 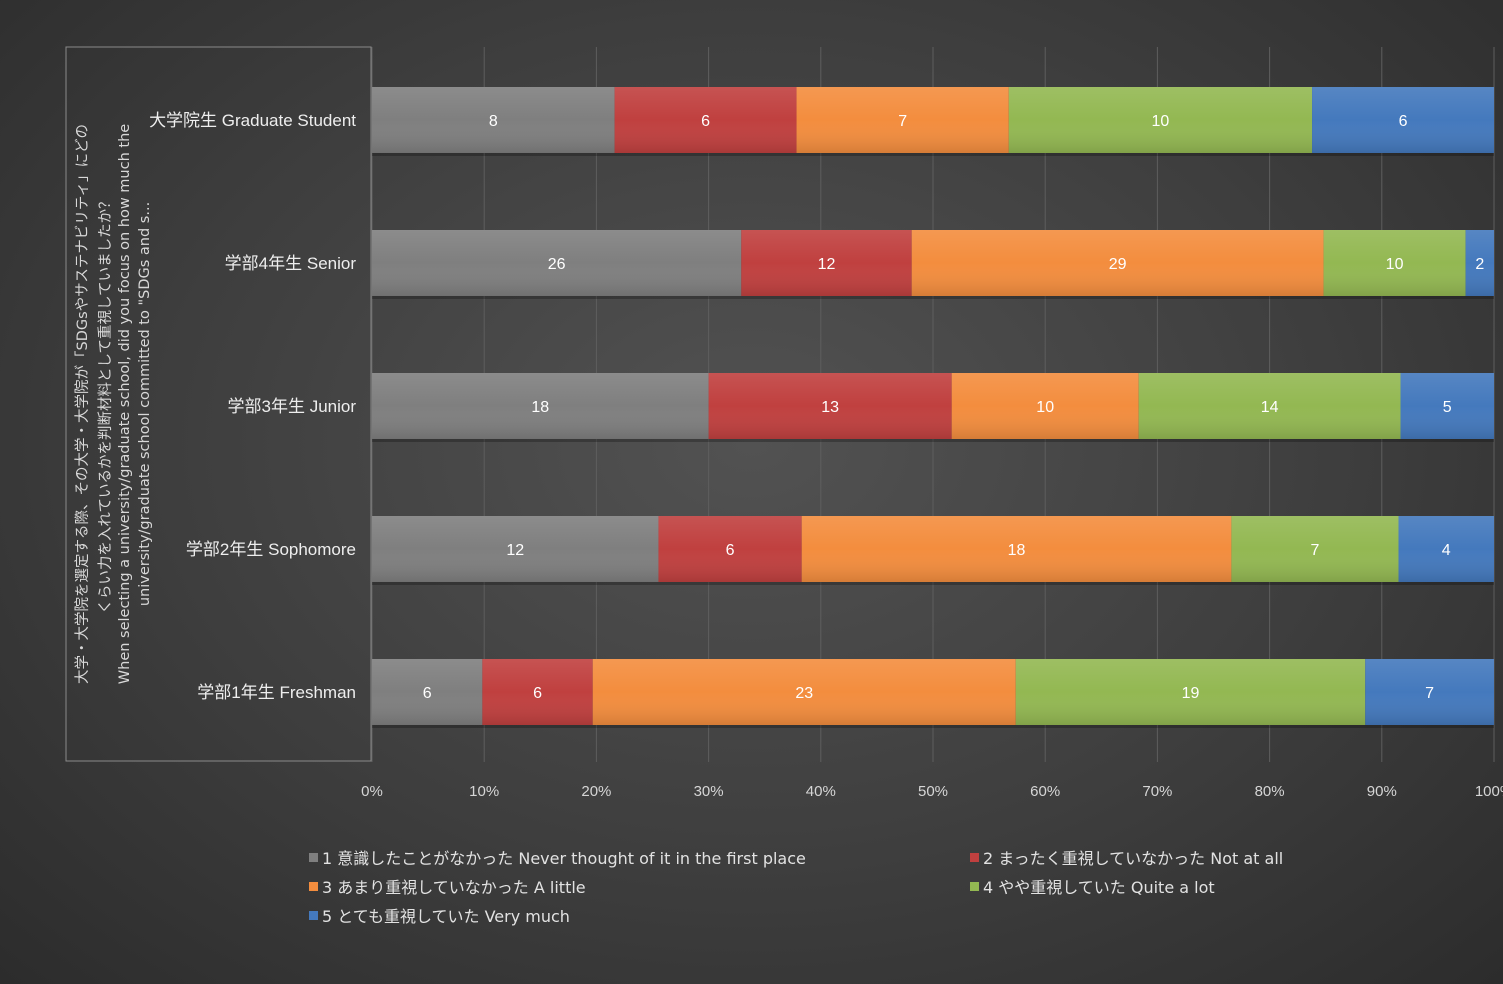 I want to click on data-label: 23, so click(x=804, y=693).